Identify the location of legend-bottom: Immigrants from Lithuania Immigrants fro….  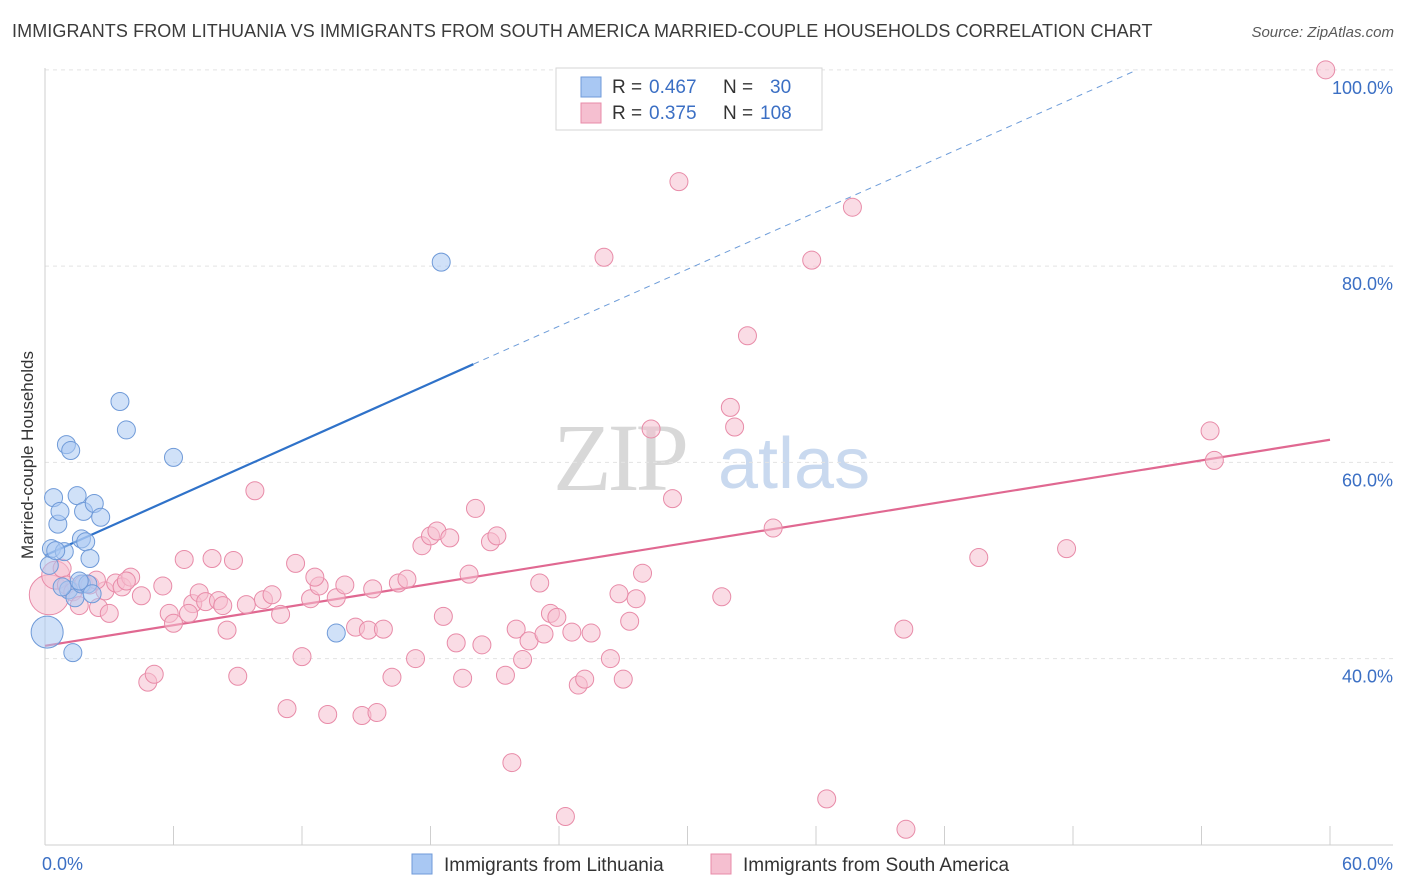
(710, 864).